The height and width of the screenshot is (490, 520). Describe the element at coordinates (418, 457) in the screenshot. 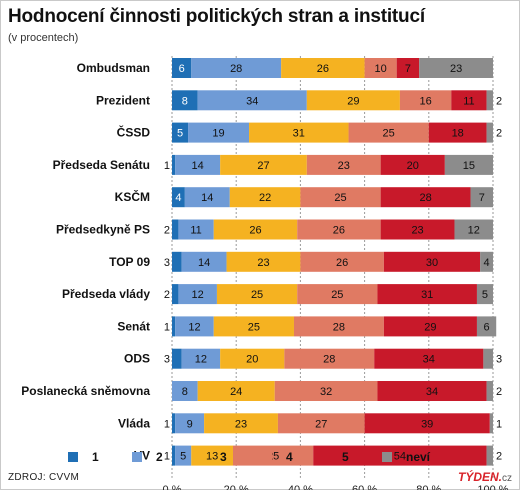

I see `legend-label: neví` at that location.